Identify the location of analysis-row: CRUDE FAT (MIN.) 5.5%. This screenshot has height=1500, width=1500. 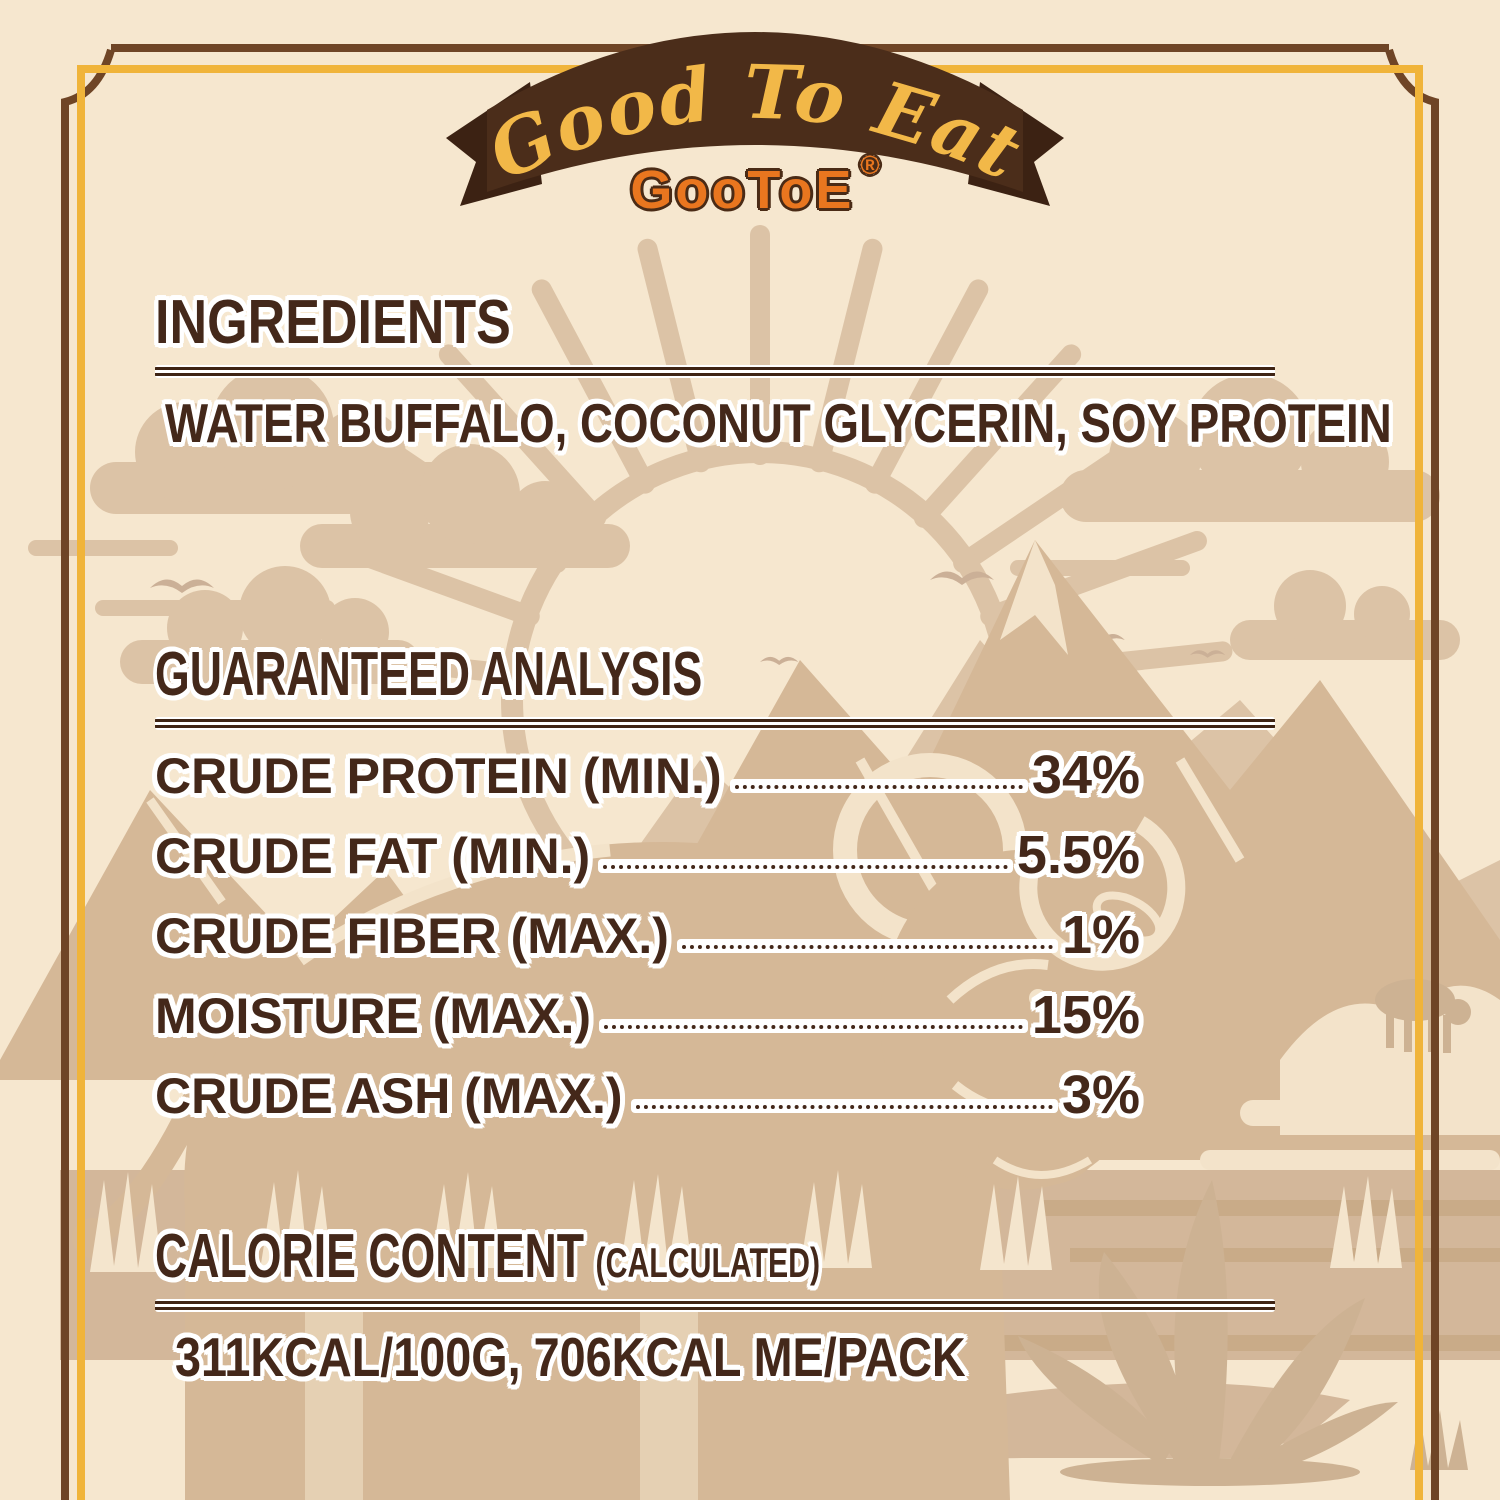
(647, 864).